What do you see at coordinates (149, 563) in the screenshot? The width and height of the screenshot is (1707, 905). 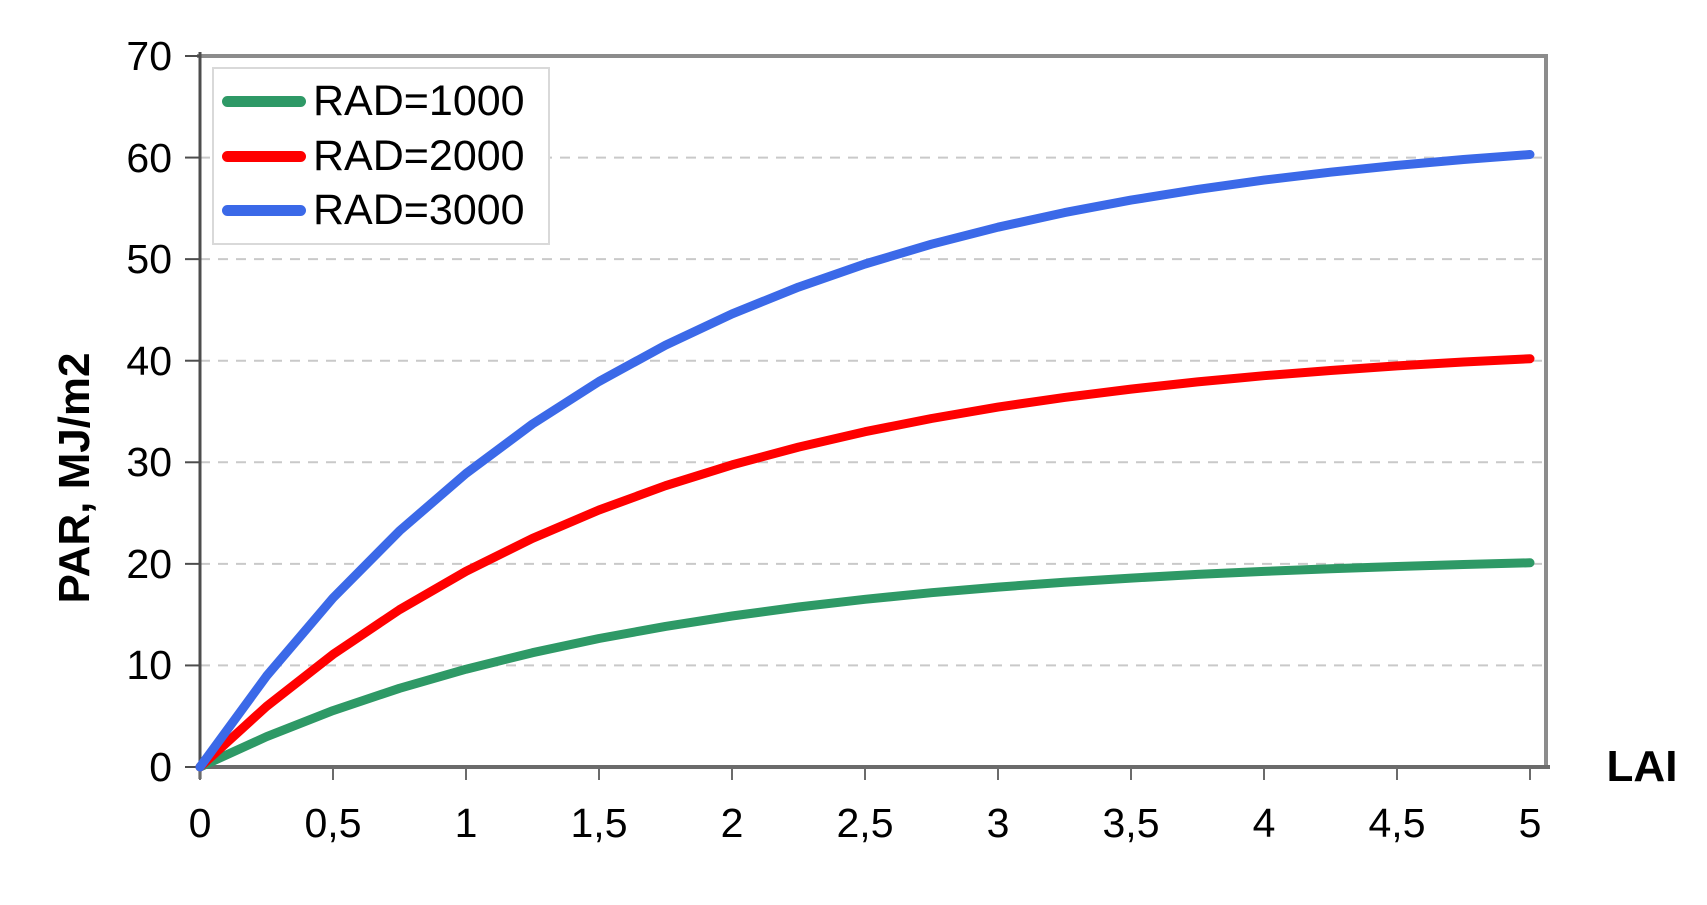 I see `y-tick-label-20: 20` at bounding box center [149, 563].